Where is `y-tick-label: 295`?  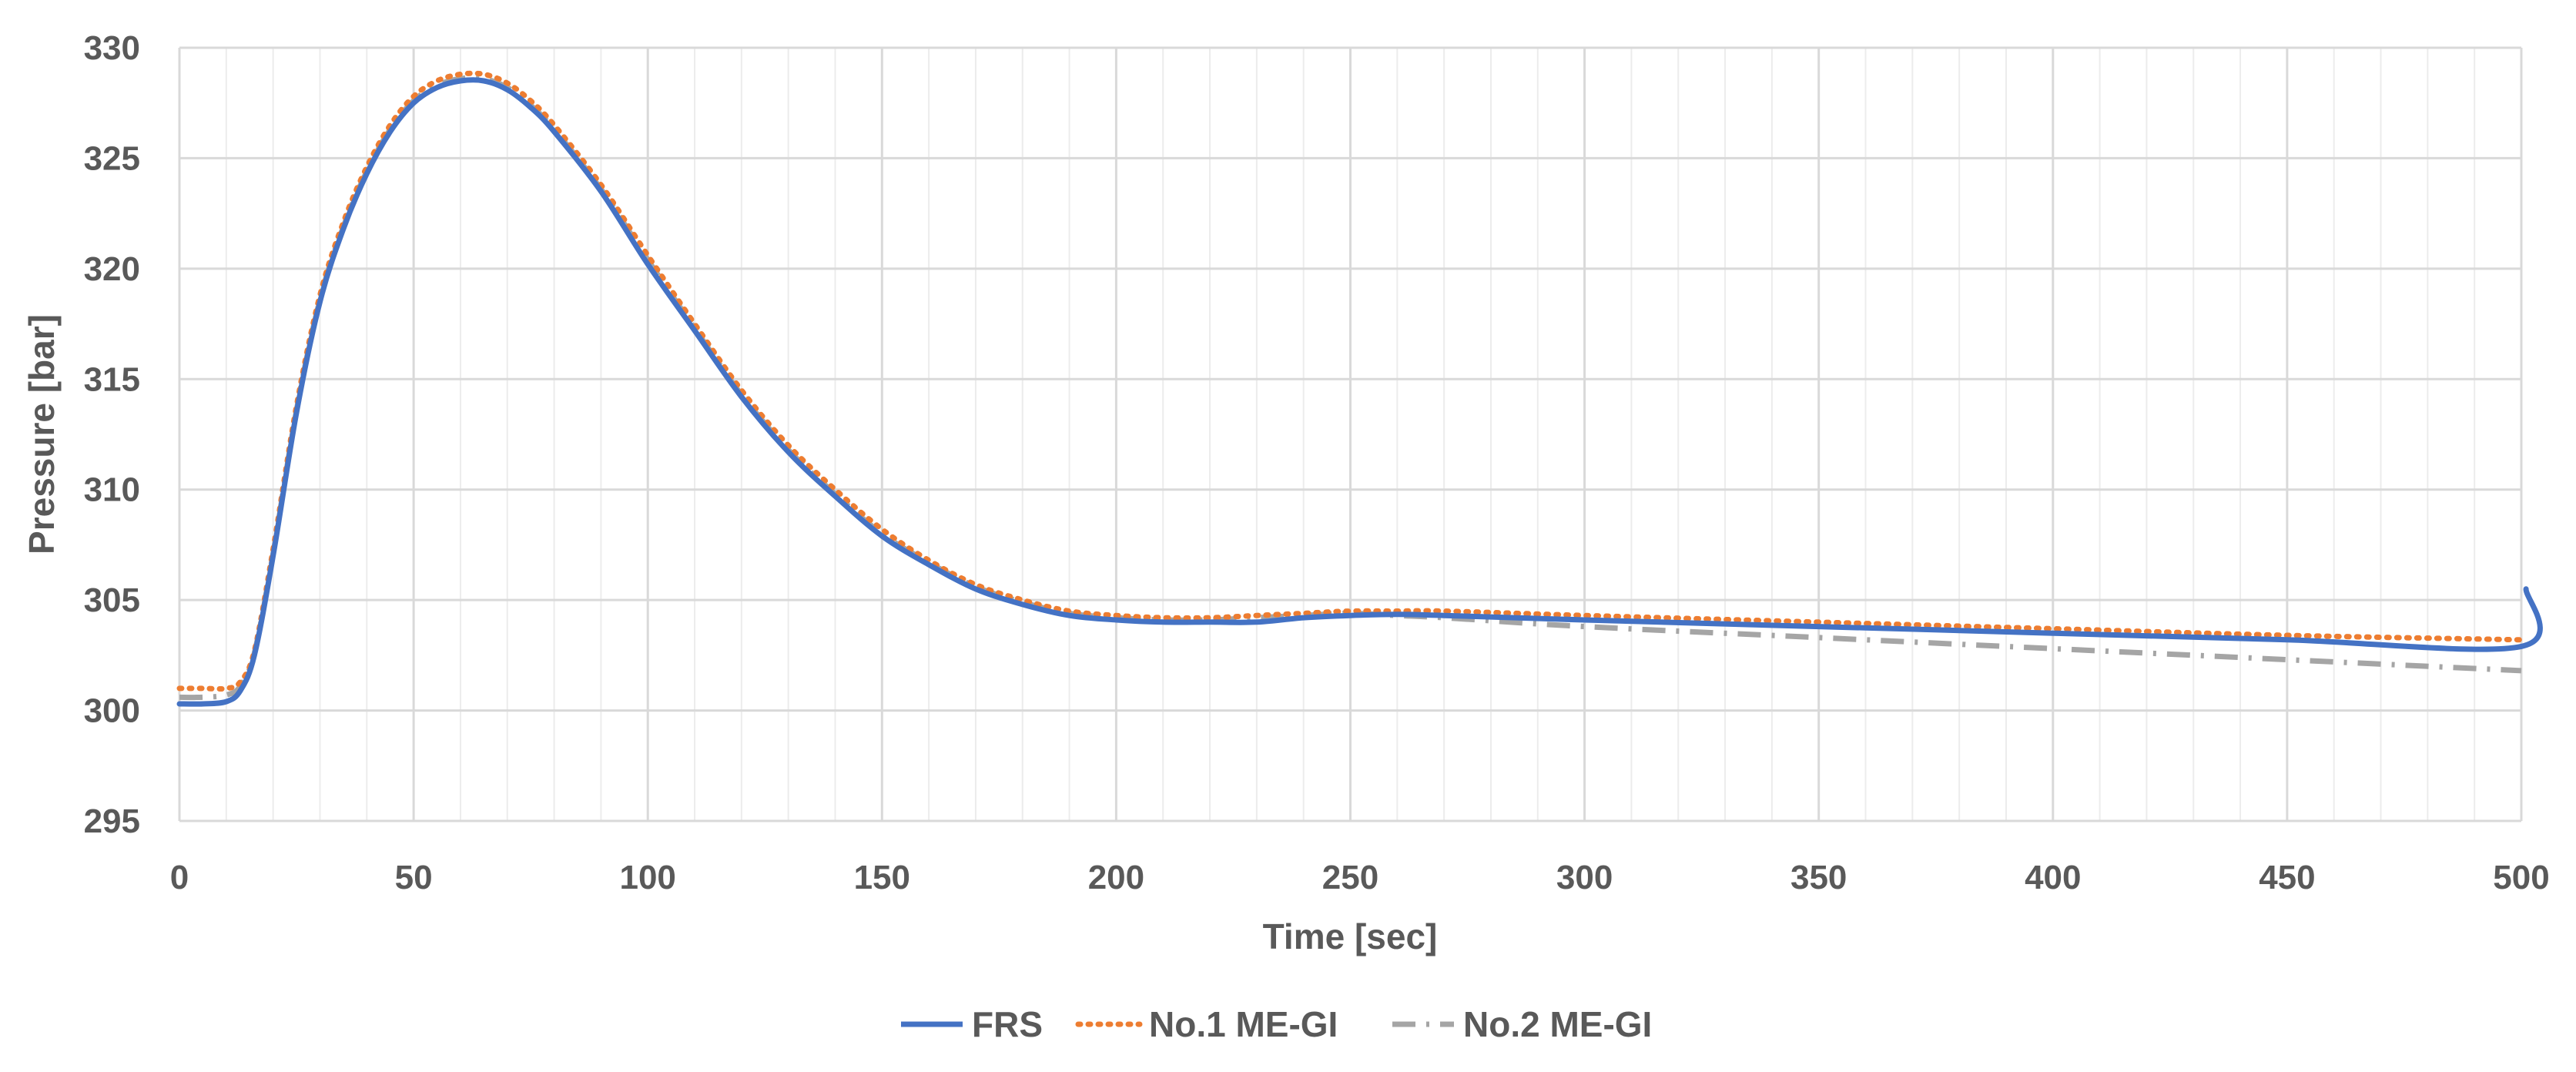
y-tick-label: 295 is located at coordinates (112, 821).